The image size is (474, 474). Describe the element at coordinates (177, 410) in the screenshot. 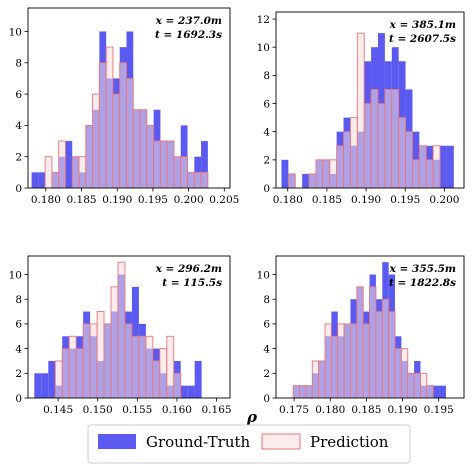

I see `x-tick-label: 0.160` at that location.